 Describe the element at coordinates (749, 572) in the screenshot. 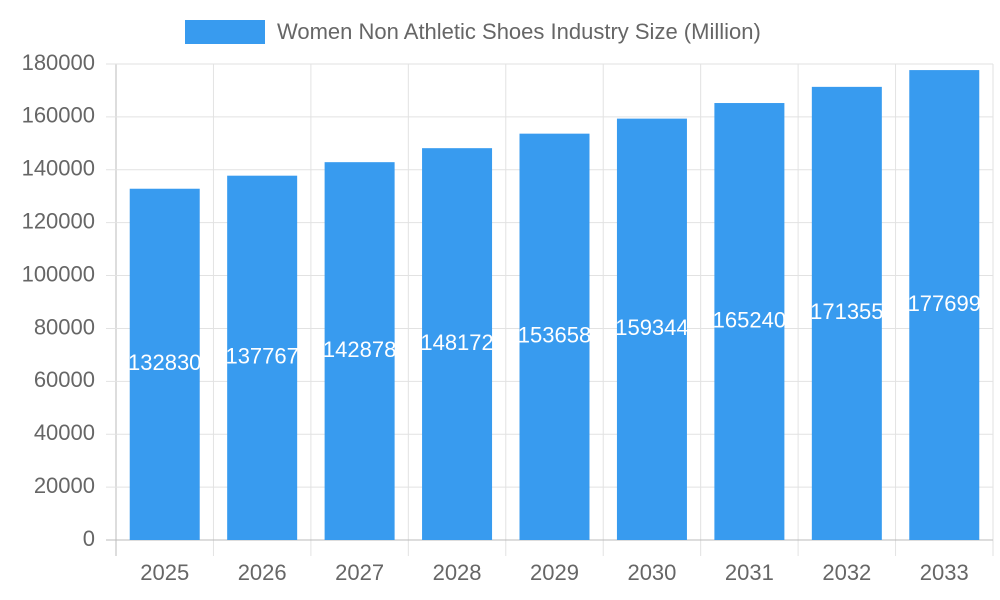

I see `x-tick-label: 2031` at that location.